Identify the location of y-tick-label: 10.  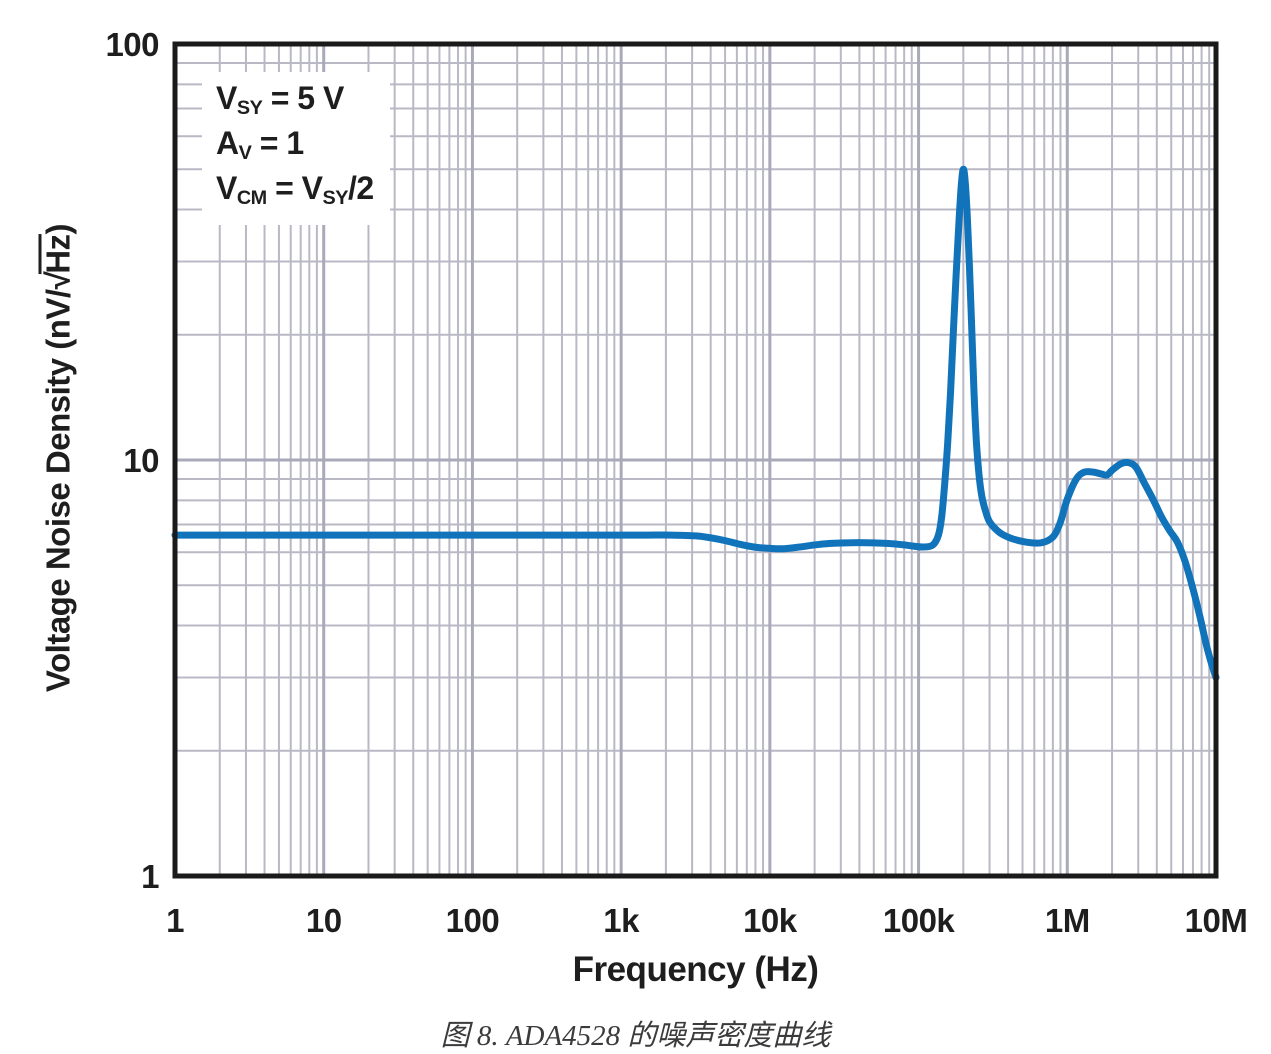
(141, 460).